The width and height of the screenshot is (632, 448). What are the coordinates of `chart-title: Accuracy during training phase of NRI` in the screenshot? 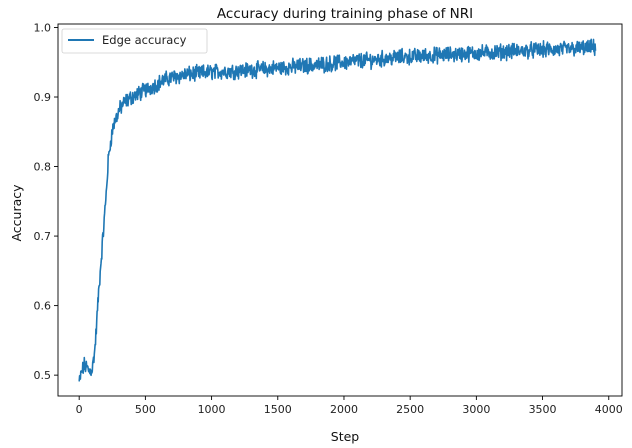 It's located at (345, 14).